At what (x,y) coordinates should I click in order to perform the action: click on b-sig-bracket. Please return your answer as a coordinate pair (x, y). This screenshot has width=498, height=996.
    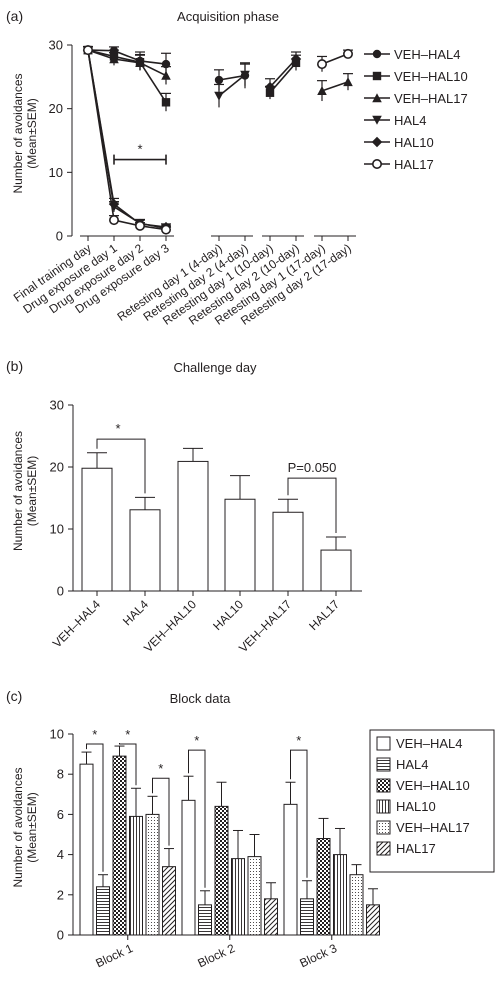
    Looking at the image, I should click on (312, 505).